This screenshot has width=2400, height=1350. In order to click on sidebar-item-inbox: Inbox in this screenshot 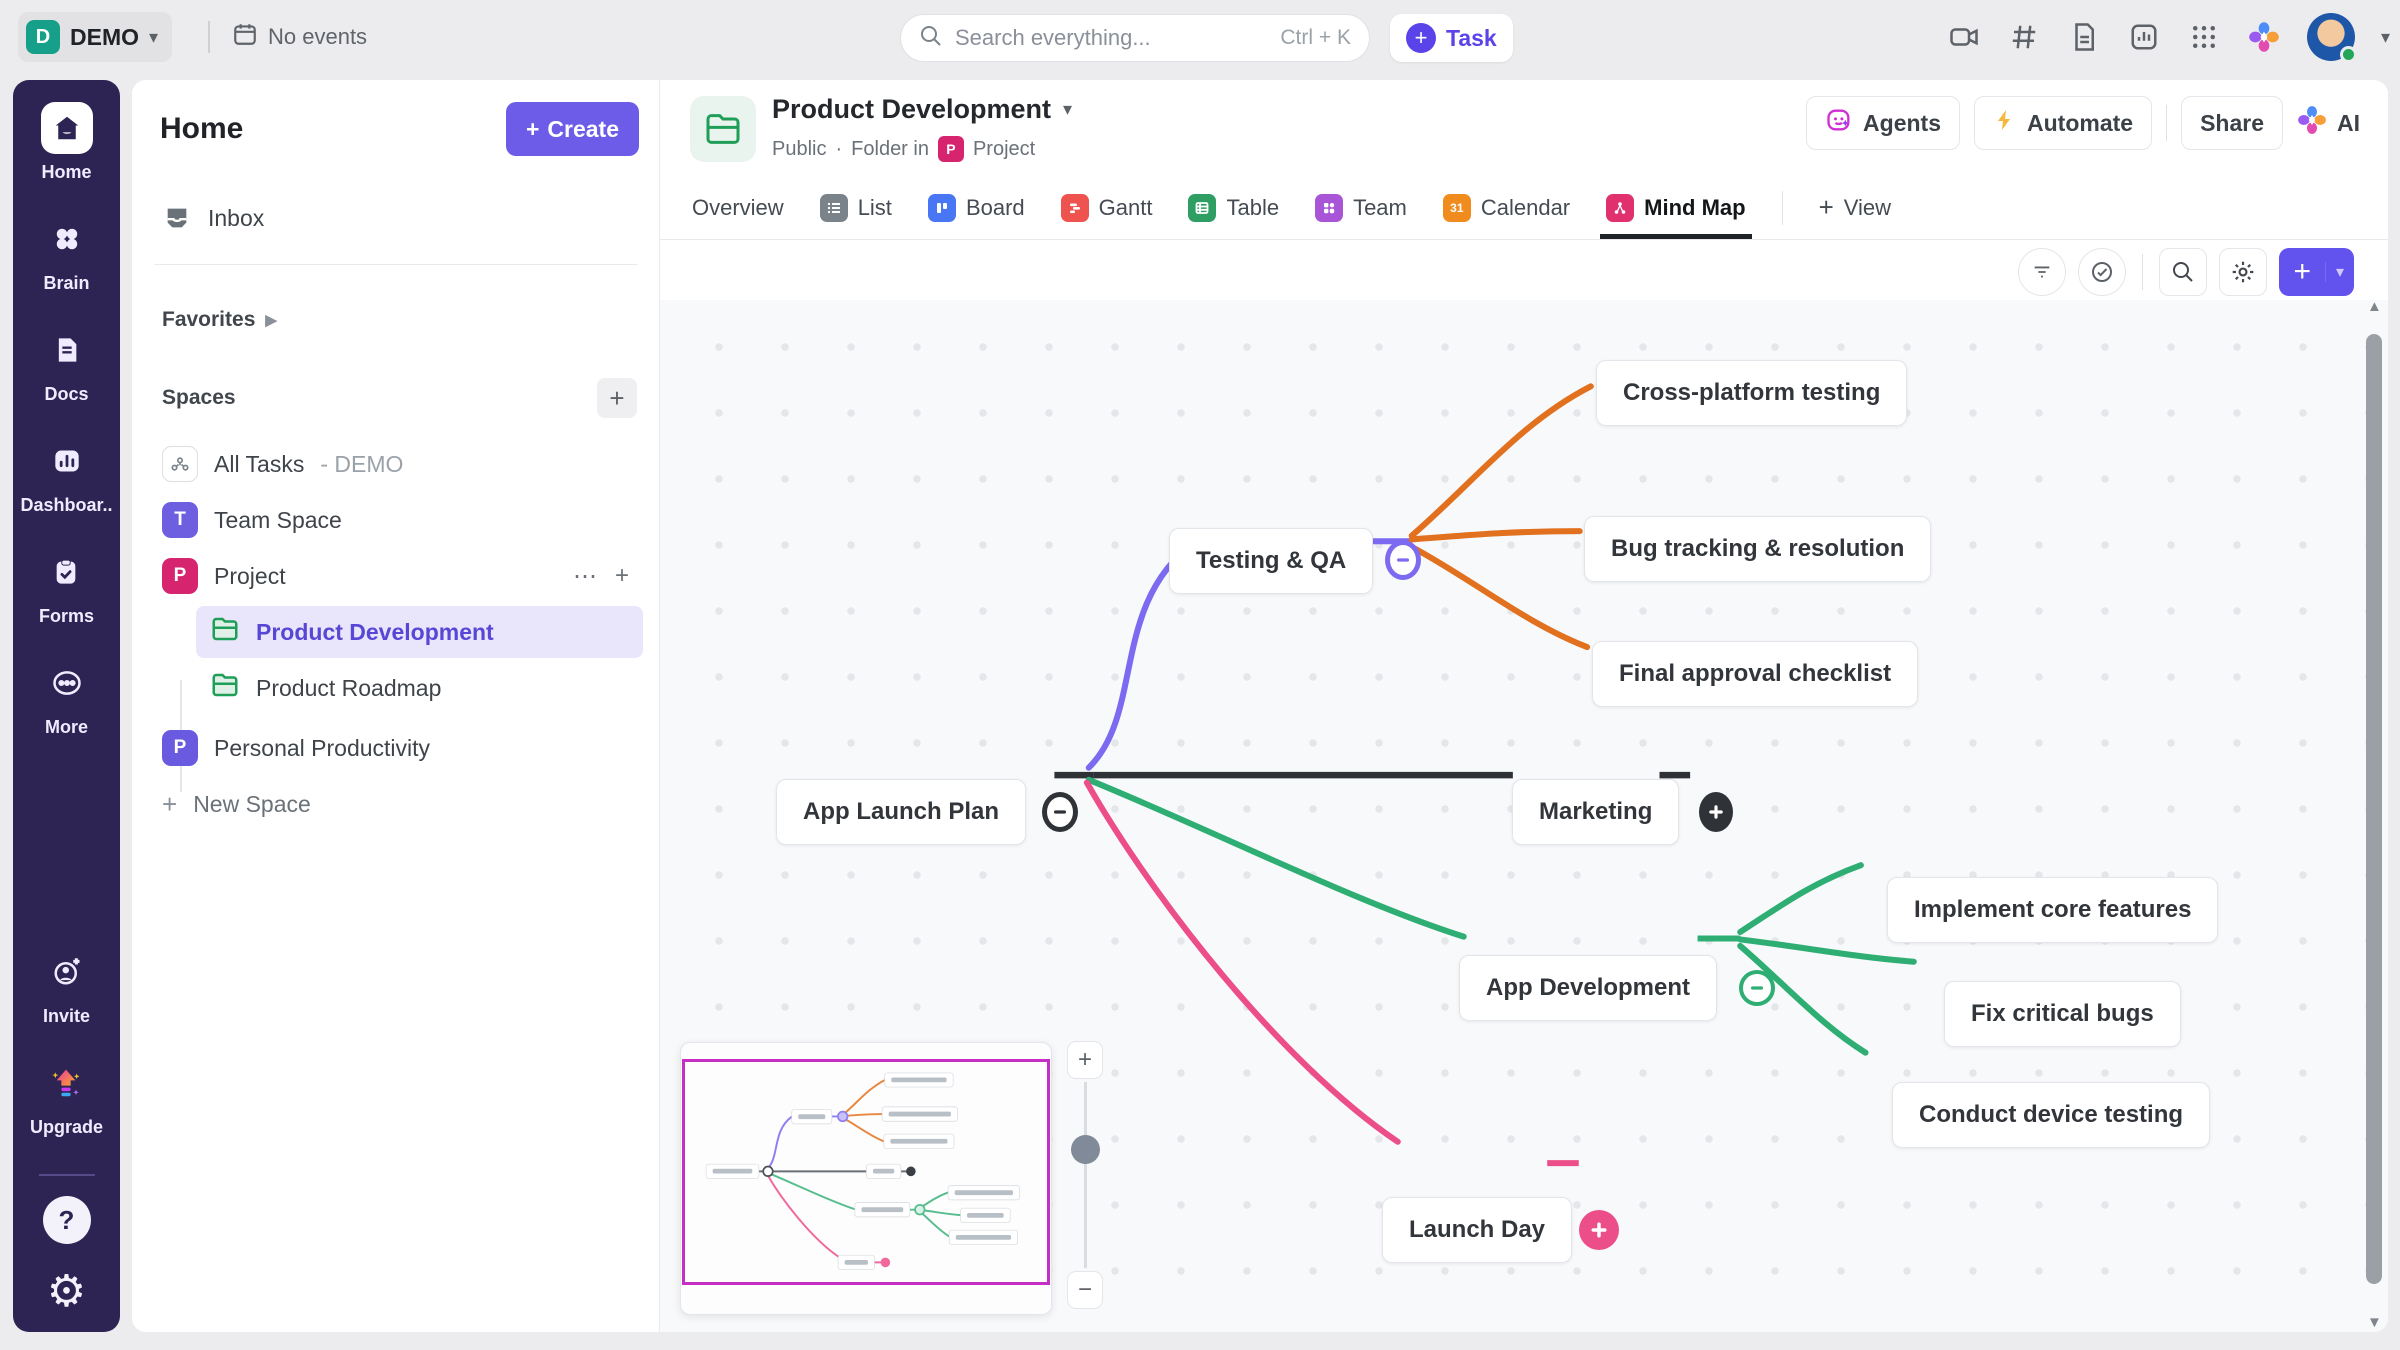, I will do `click(395, 218)`.